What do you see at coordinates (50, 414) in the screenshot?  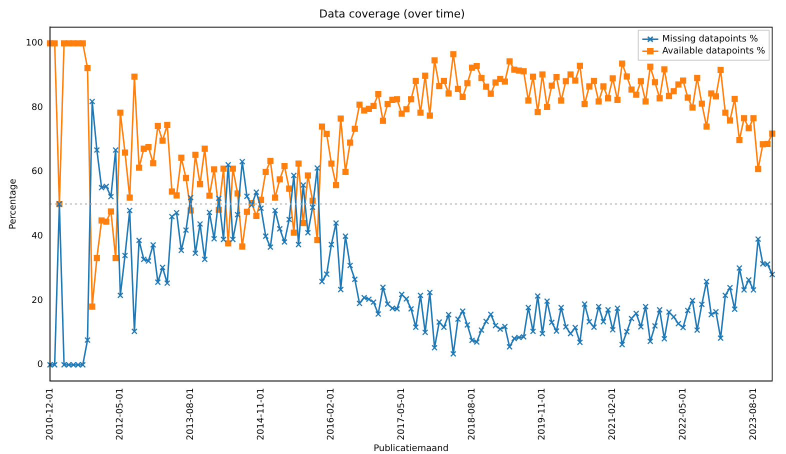 I see `x-tick-label: 2010-12-01` at bounding box center [50, 414].